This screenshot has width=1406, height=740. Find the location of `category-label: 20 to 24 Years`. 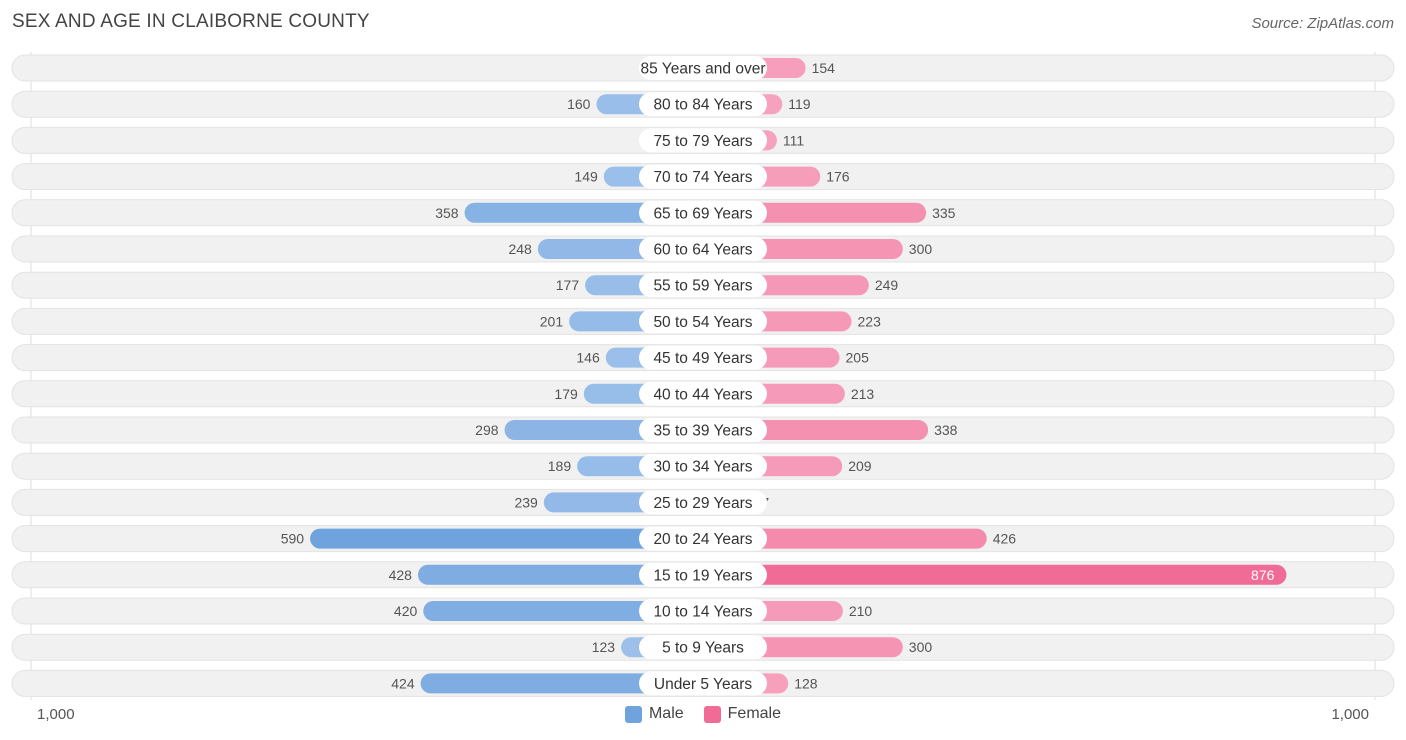

category-label: 20 to 24 Years is located at coordinates (702, 539).